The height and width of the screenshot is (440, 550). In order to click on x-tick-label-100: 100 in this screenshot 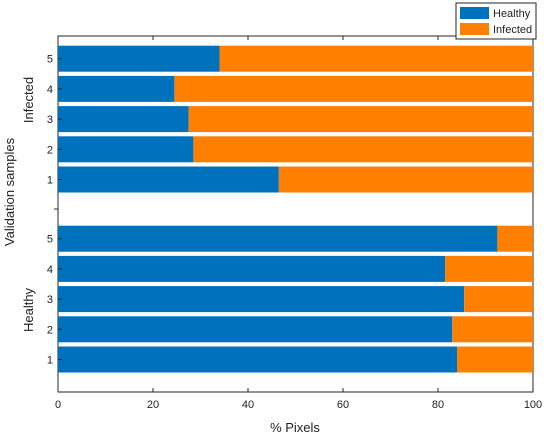, I will do `click(533, 405)`.